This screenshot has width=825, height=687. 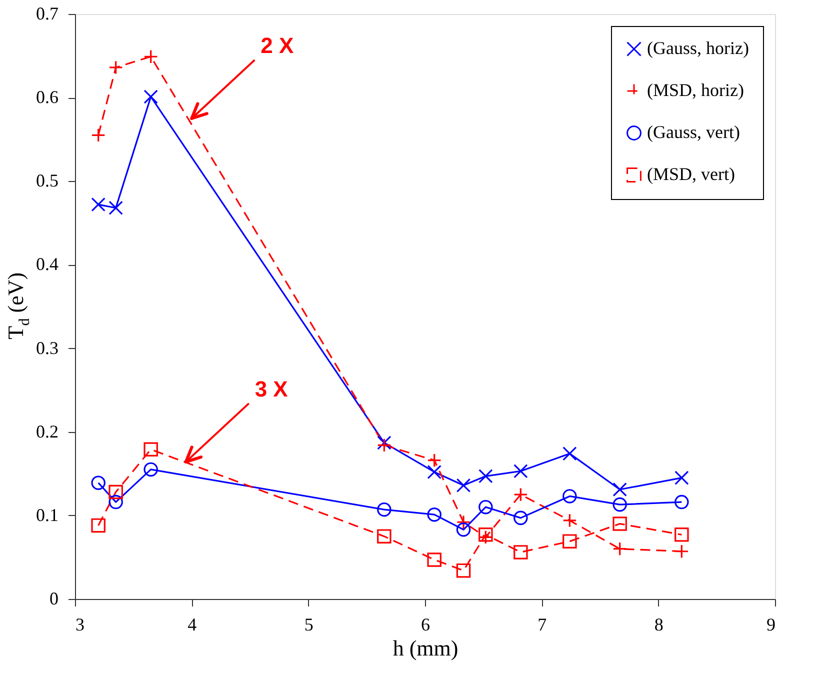 What do you see at coordinates (659, 624) in the screenshot?
I see `x-tick-label: 8` at bounding box center [659, 624].